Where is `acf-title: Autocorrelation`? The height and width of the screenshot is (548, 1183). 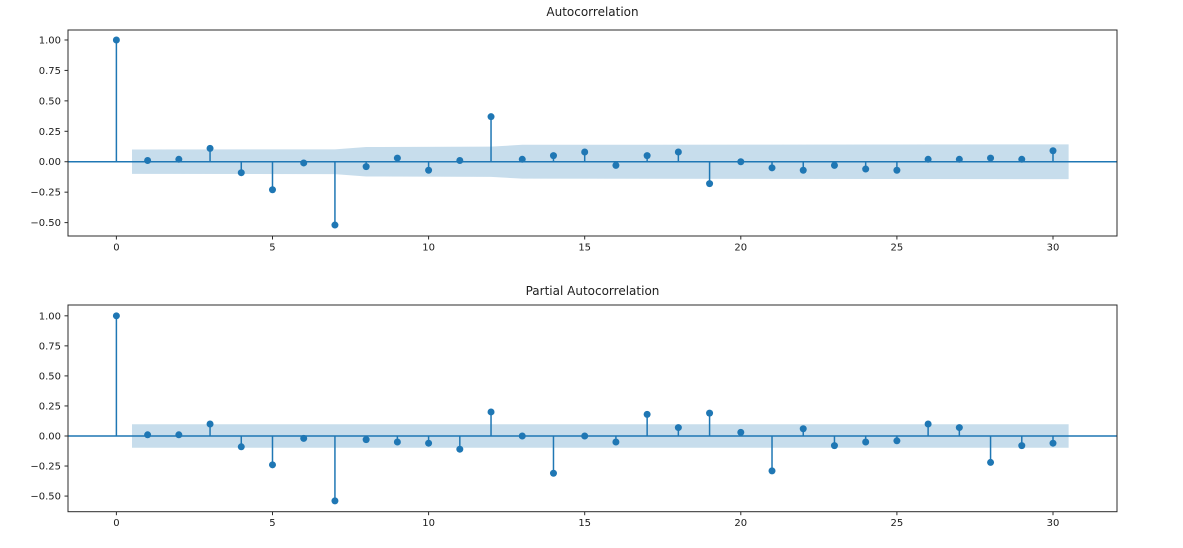
acf-title: Autocorrelation is located at coordinates (592, 12).